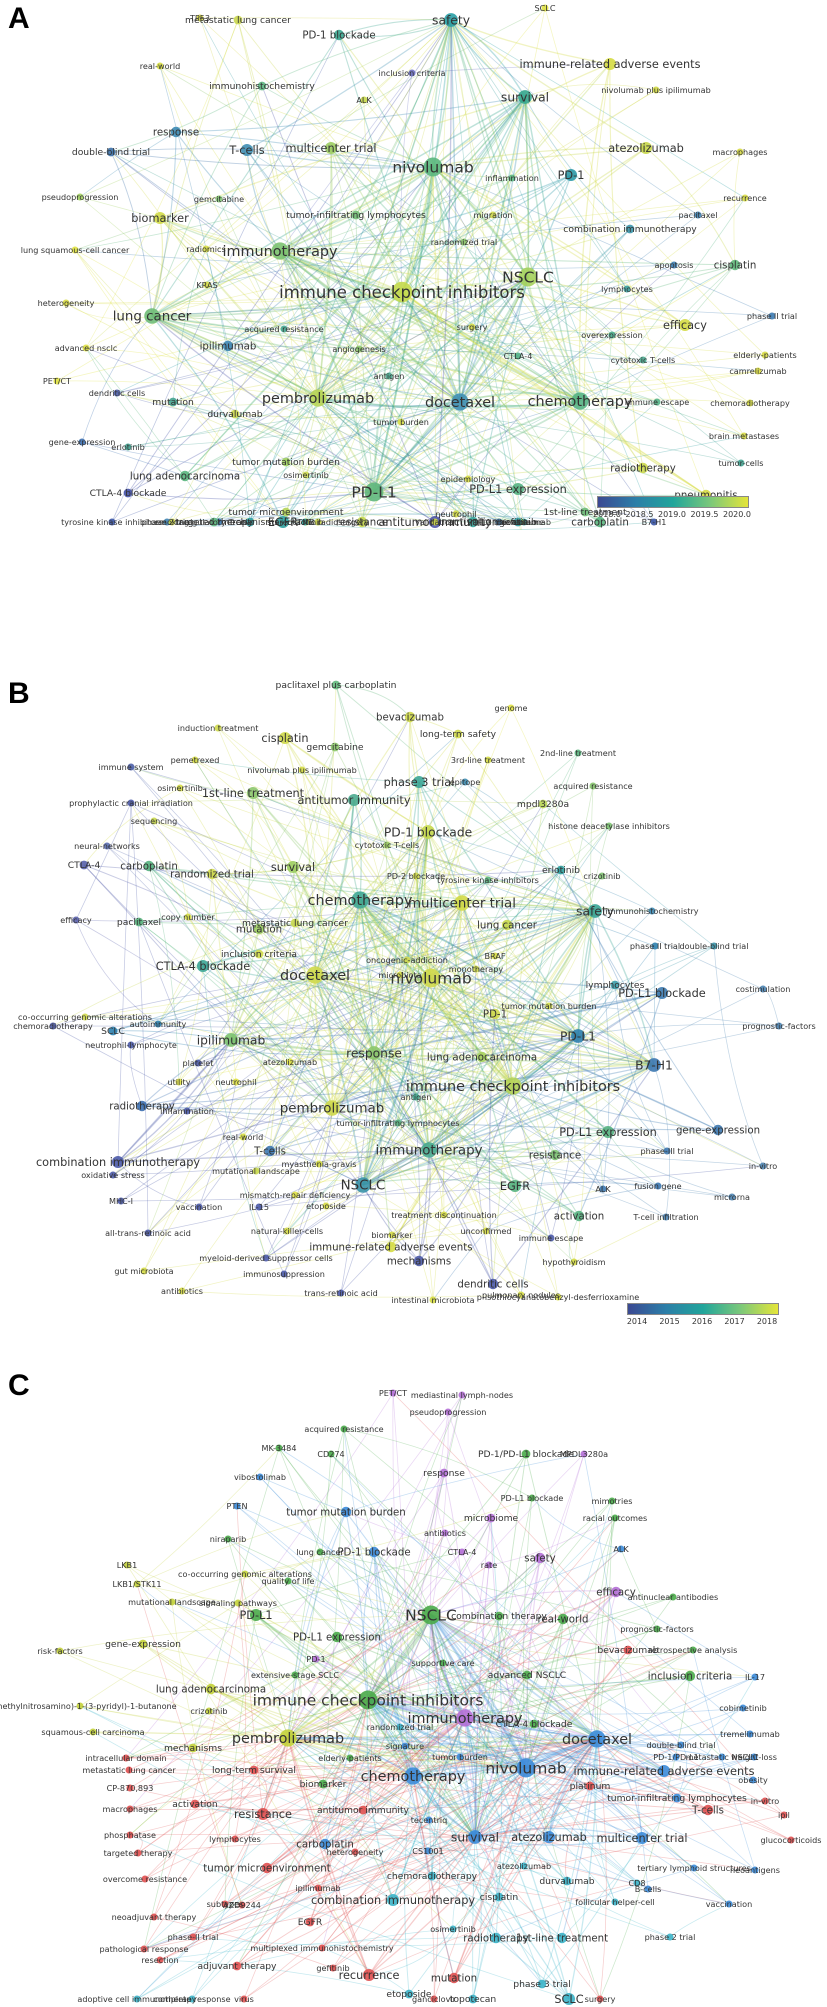  What do you see at coordinates (511, 708) in the screenshot?
I see `node-genome` at bounding box center [511, 708].